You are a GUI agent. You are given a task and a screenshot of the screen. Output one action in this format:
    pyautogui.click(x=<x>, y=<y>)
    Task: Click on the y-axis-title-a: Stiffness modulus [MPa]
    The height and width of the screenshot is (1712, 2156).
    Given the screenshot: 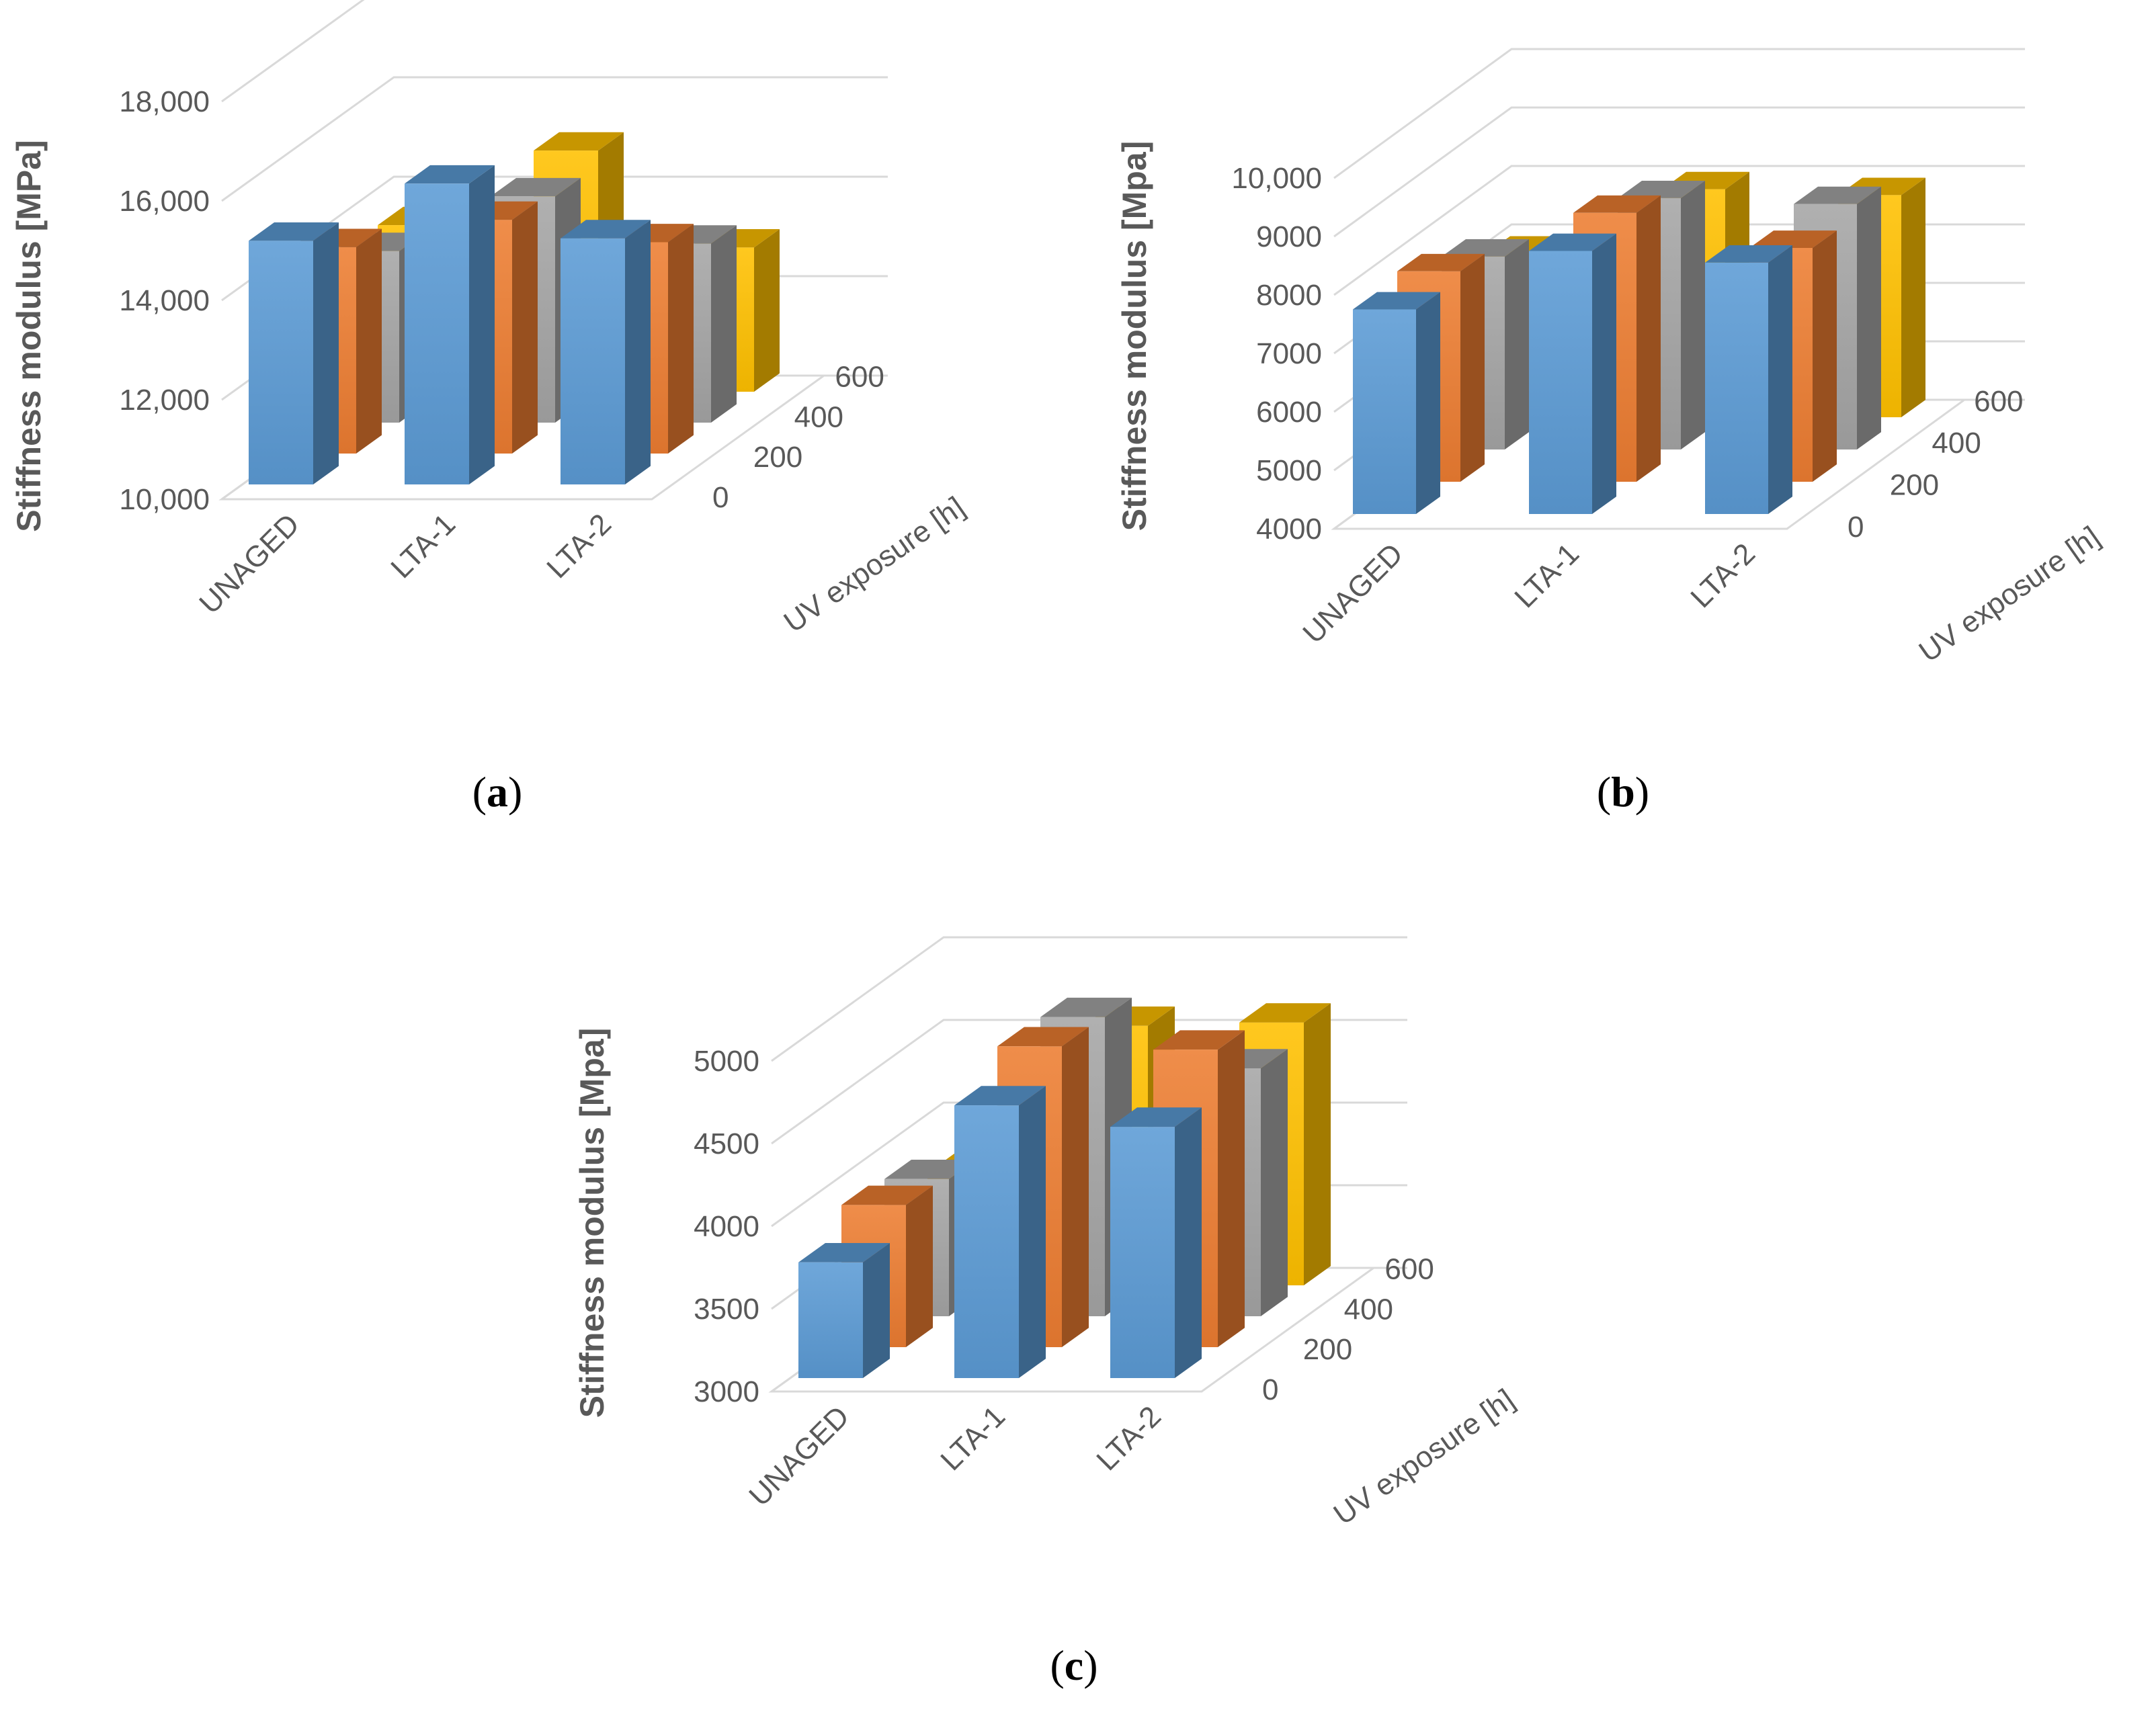 What is the action you would take?
    pyautogui.click(x=29, y=335)
    